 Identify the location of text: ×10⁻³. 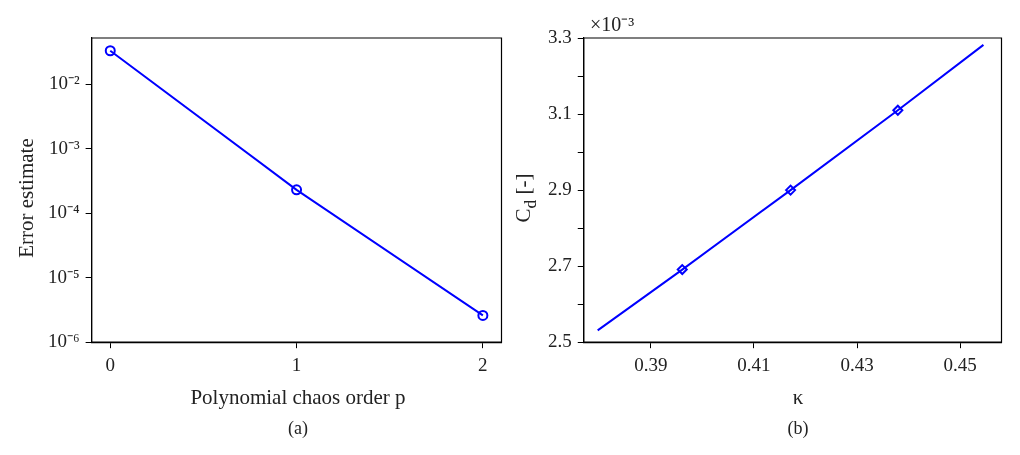
(612, 24).